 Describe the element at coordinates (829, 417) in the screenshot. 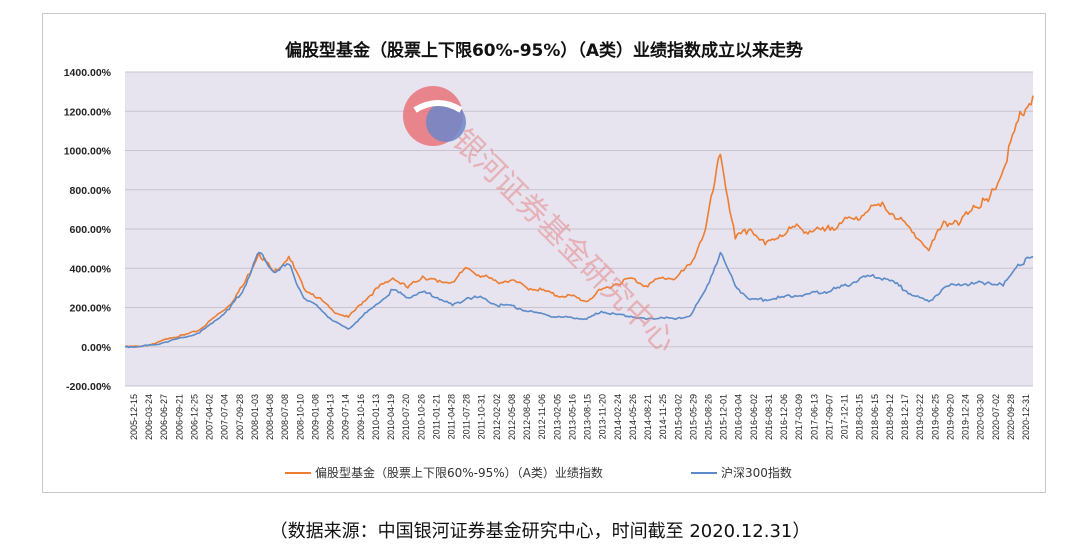

I see `x-tick-label: 2017-09-07` at that location.